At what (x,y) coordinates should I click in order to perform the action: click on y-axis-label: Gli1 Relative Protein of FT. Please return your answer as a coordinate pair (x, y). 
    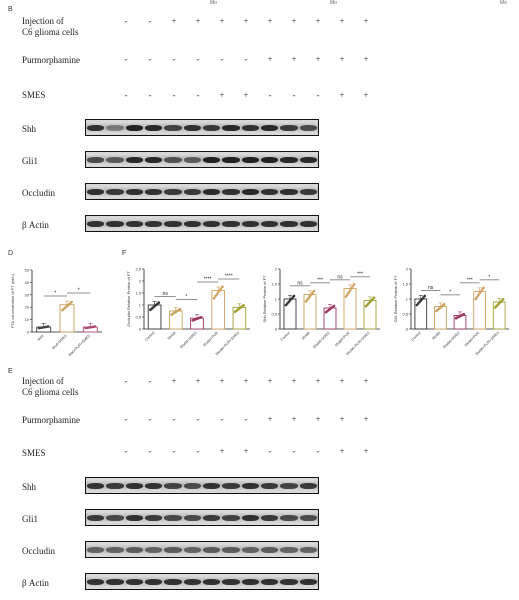
    Looking at the image, I should click on (395, 298).